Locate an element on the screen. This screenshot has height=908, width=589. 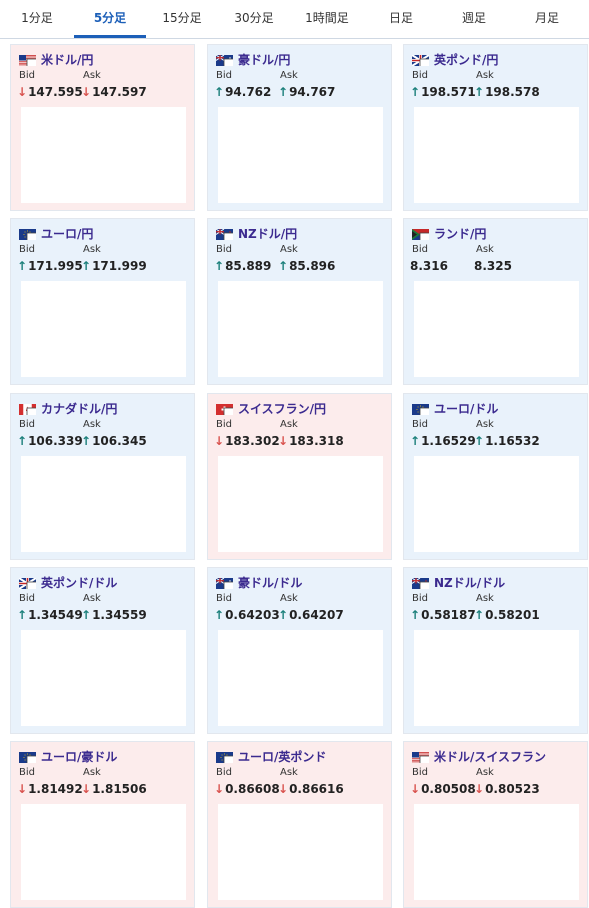
ask-price: ↑0.58201 is located at coordinates (507, 615).